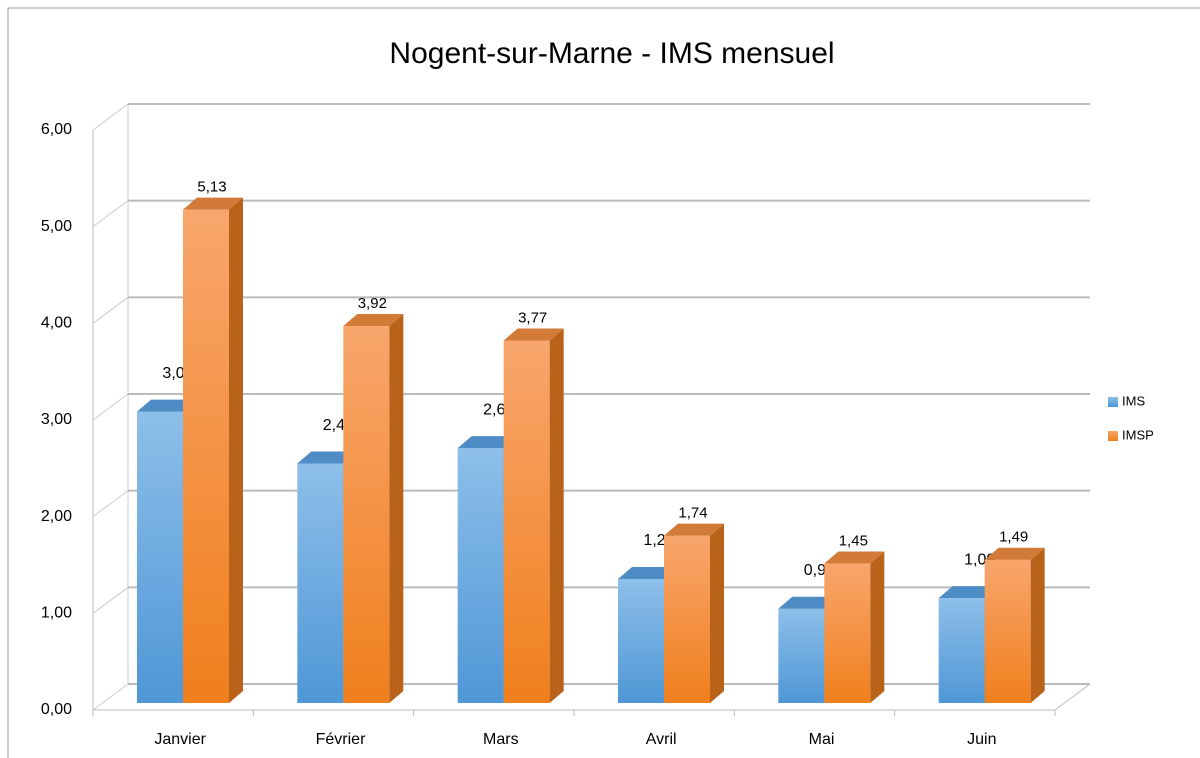  What do you see at coordinates (56, 226) in the screenshot?
I see `y-tick-label: 5,00` at bounding box center [56, 226].